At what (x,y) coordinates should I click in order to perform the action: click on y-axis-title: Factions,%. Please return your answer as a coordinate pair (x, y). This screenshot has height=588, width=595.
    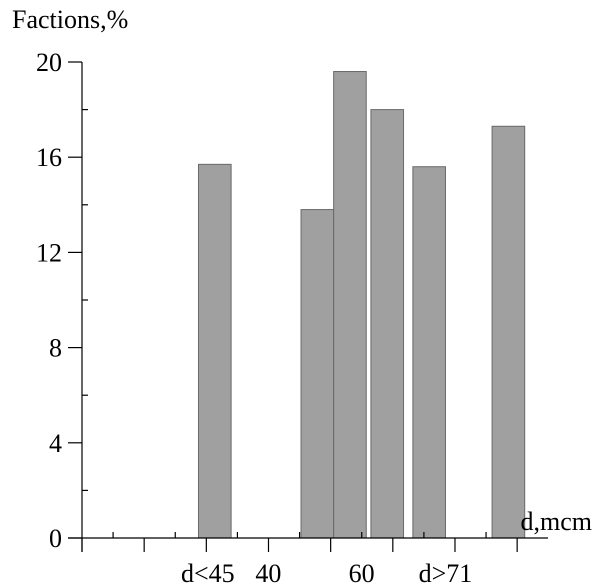
    Looking at the image, I should click on (70, 19).